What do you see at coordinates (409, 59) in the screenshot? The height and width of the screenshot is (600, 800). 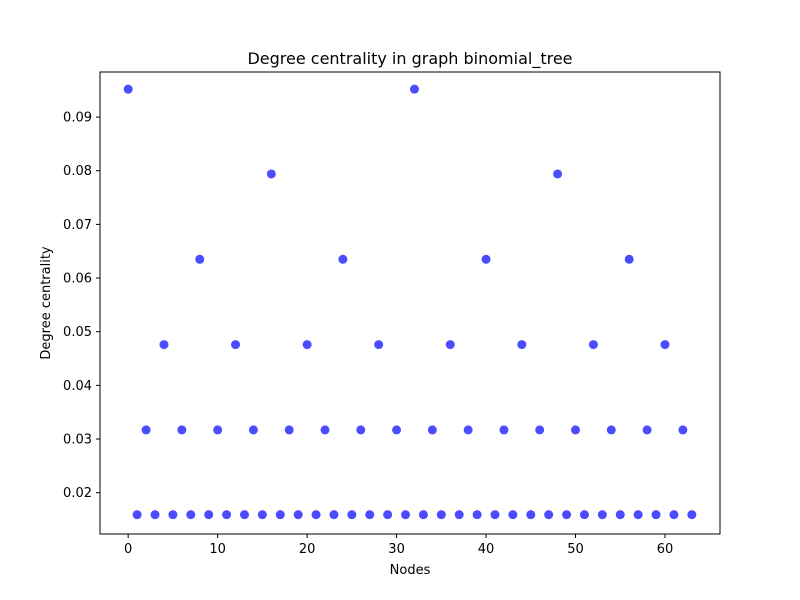 I see `chart-title: Degree centrality in graph binomial_tree` at bounding box center [409, 59].